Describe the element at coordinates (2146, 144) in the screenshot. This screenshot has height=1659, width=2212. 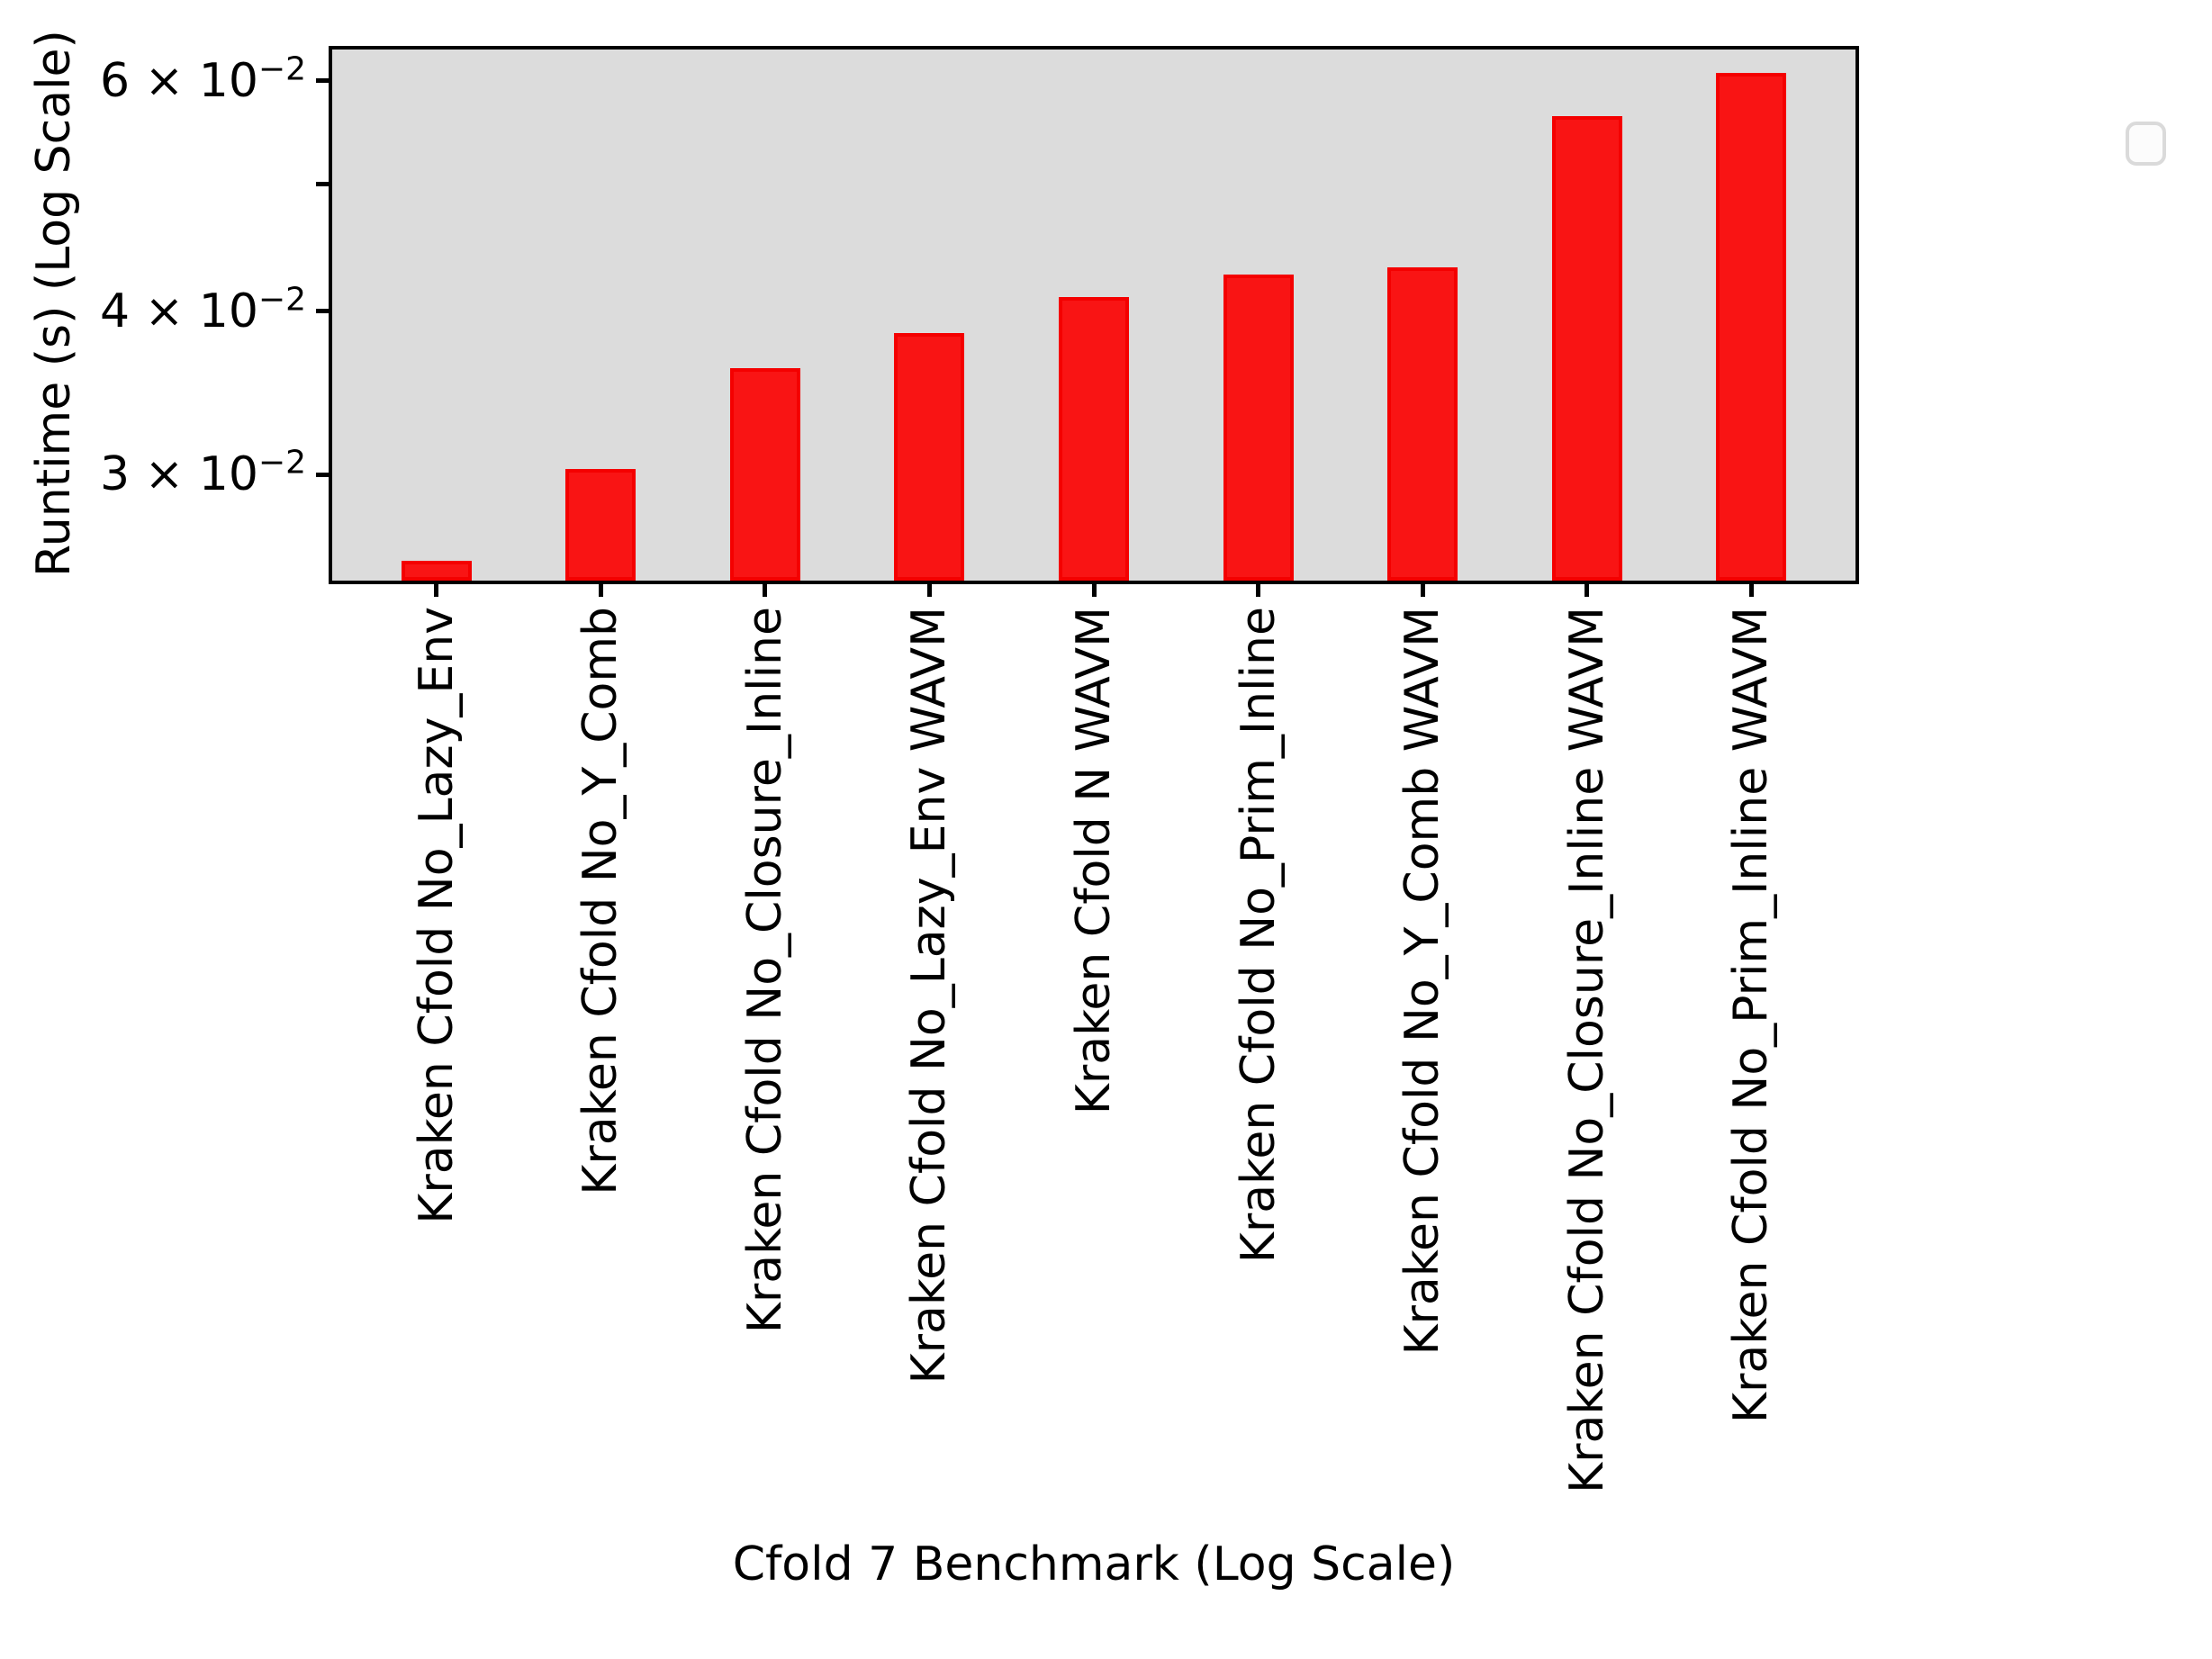
I see `legend-box` at that location.